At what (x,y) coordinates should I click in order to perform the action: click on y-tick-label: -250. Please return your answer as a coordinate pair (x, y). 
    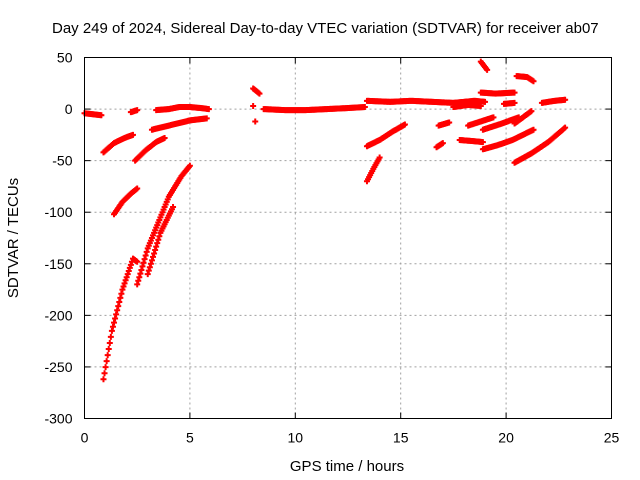
    Looking at the image, I should click on (58, 367).